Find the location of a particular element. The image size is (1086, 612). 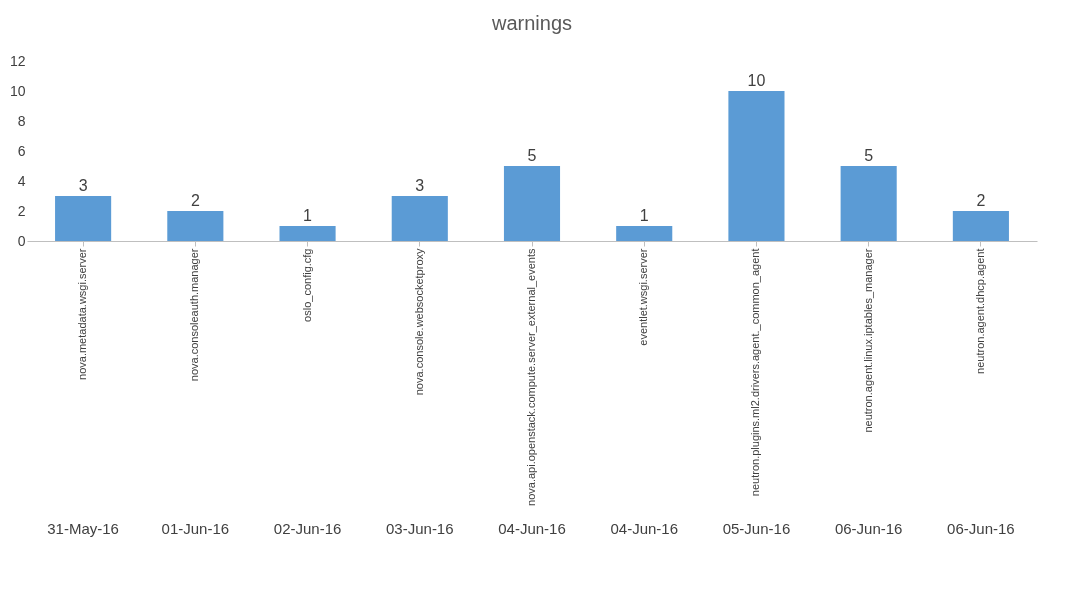

text: 03-Jun-16 is located at coordinates (420, 528).